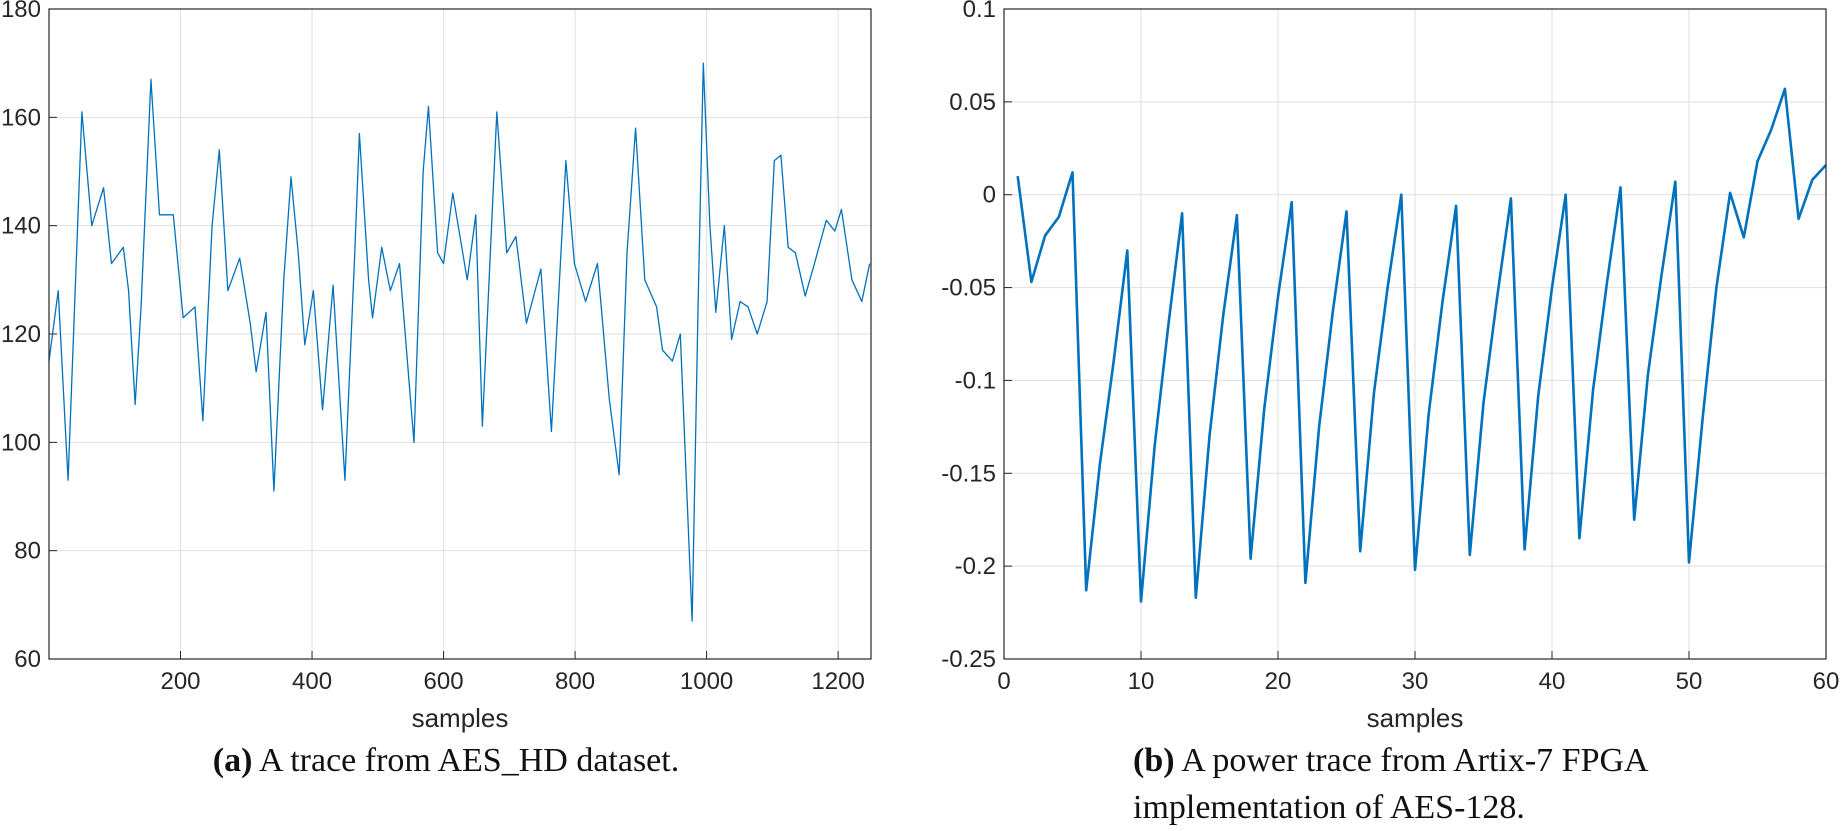 The width and height of the screenshot is (1841, 831). Describe the element at coordinates (968, 659) in the screenshot. I see `y-tick-label: -0.25` at that location.